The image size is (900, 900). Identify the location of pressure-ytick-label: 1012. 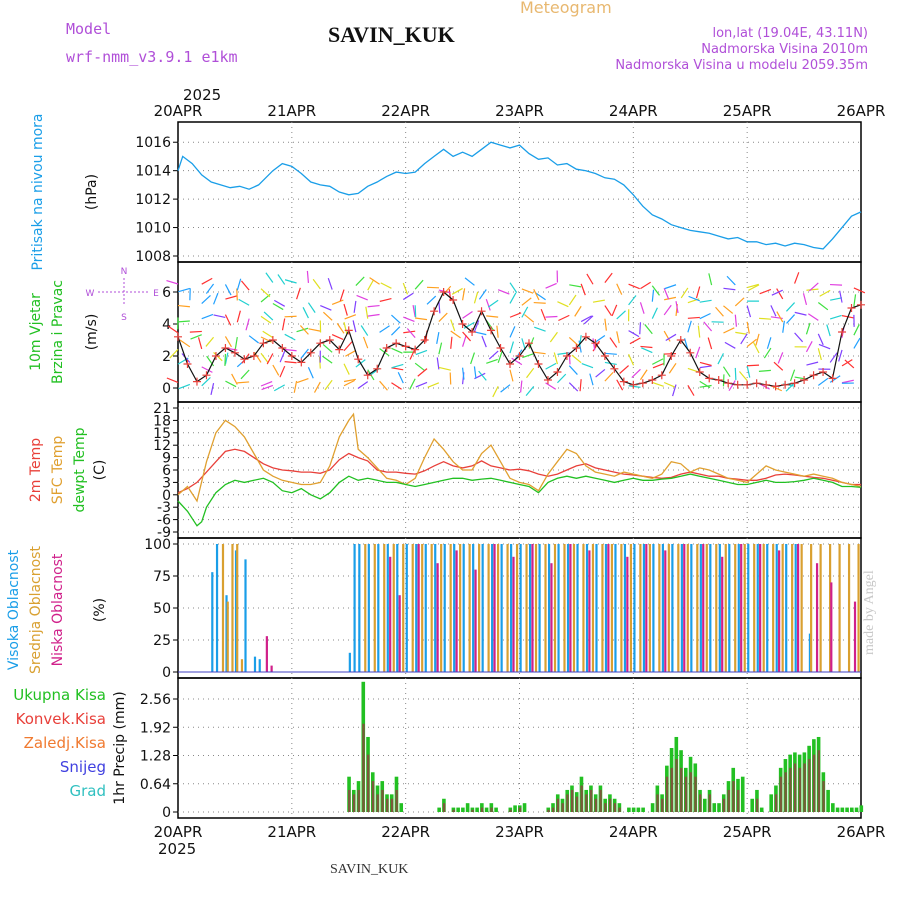
(153, 200).